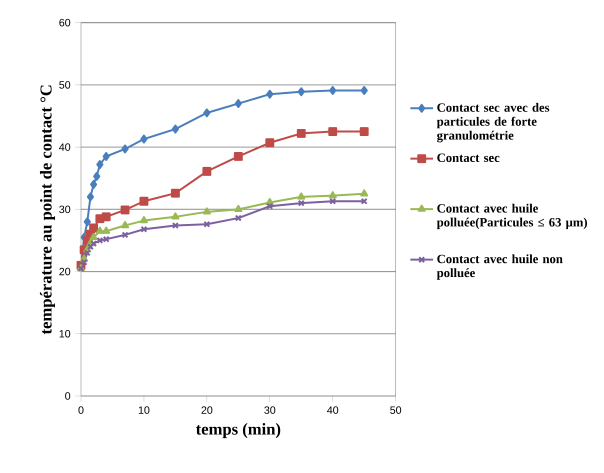 This screenshot has height=473, width=604. Describe the element at coordinates (207, 410) in the screenshot. I see `x-tick-label: 20` at that location.